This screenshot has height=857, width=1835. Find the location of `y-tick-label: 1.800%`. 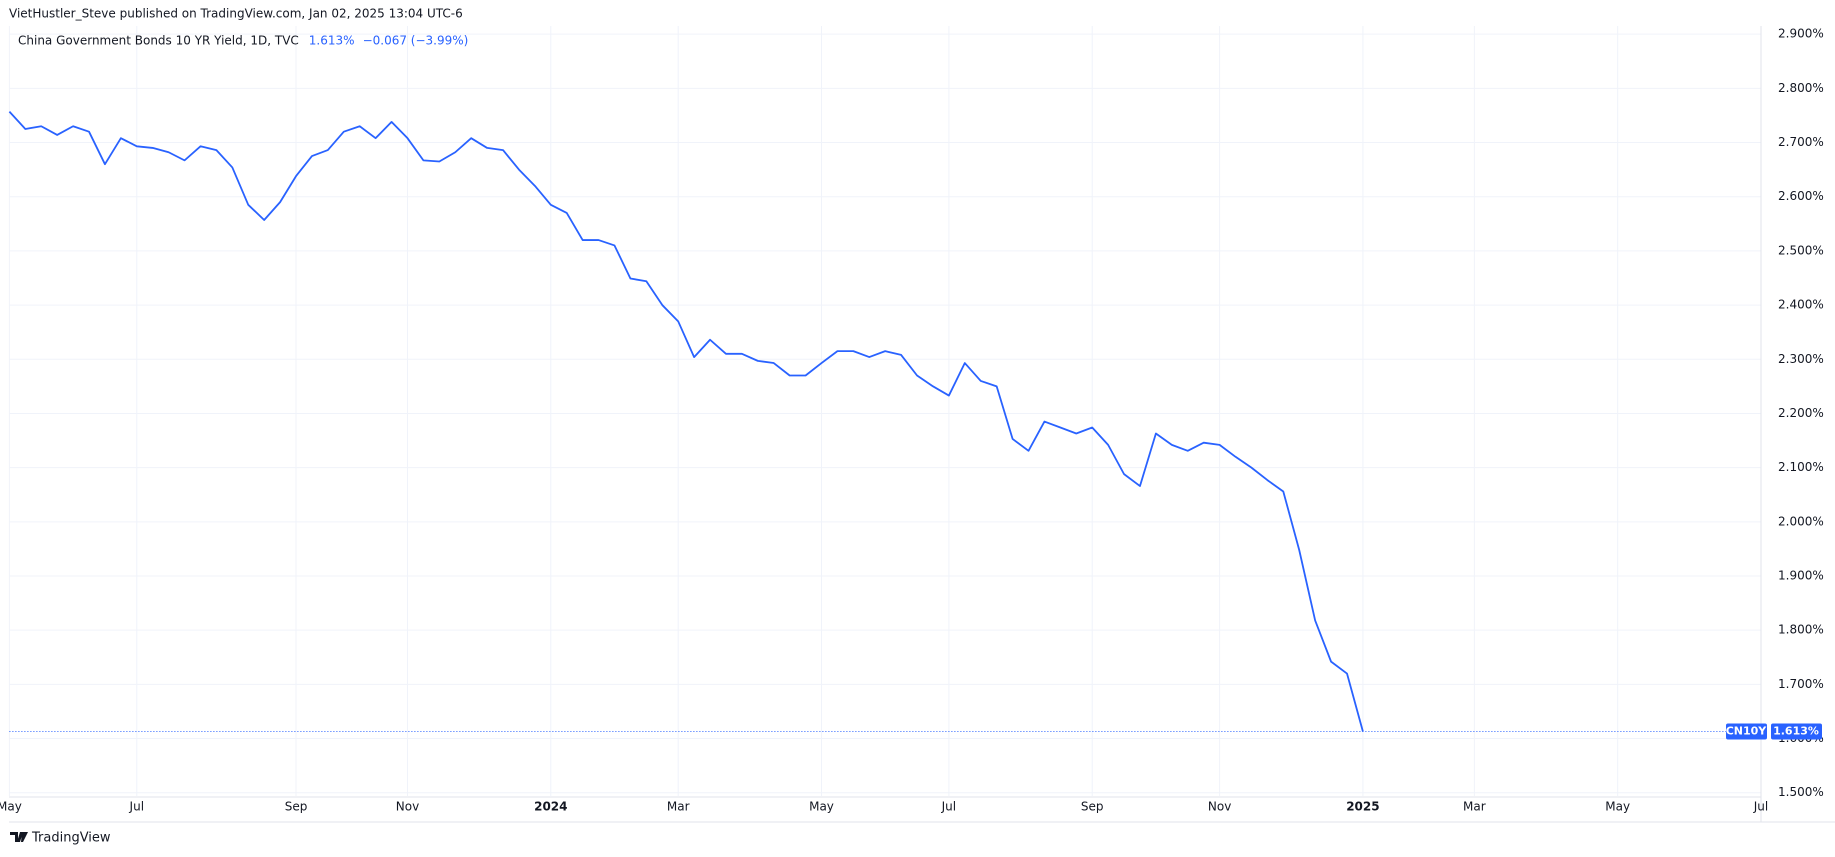

y-tick-label: 1.800% is located at coordinates (1801, 630).